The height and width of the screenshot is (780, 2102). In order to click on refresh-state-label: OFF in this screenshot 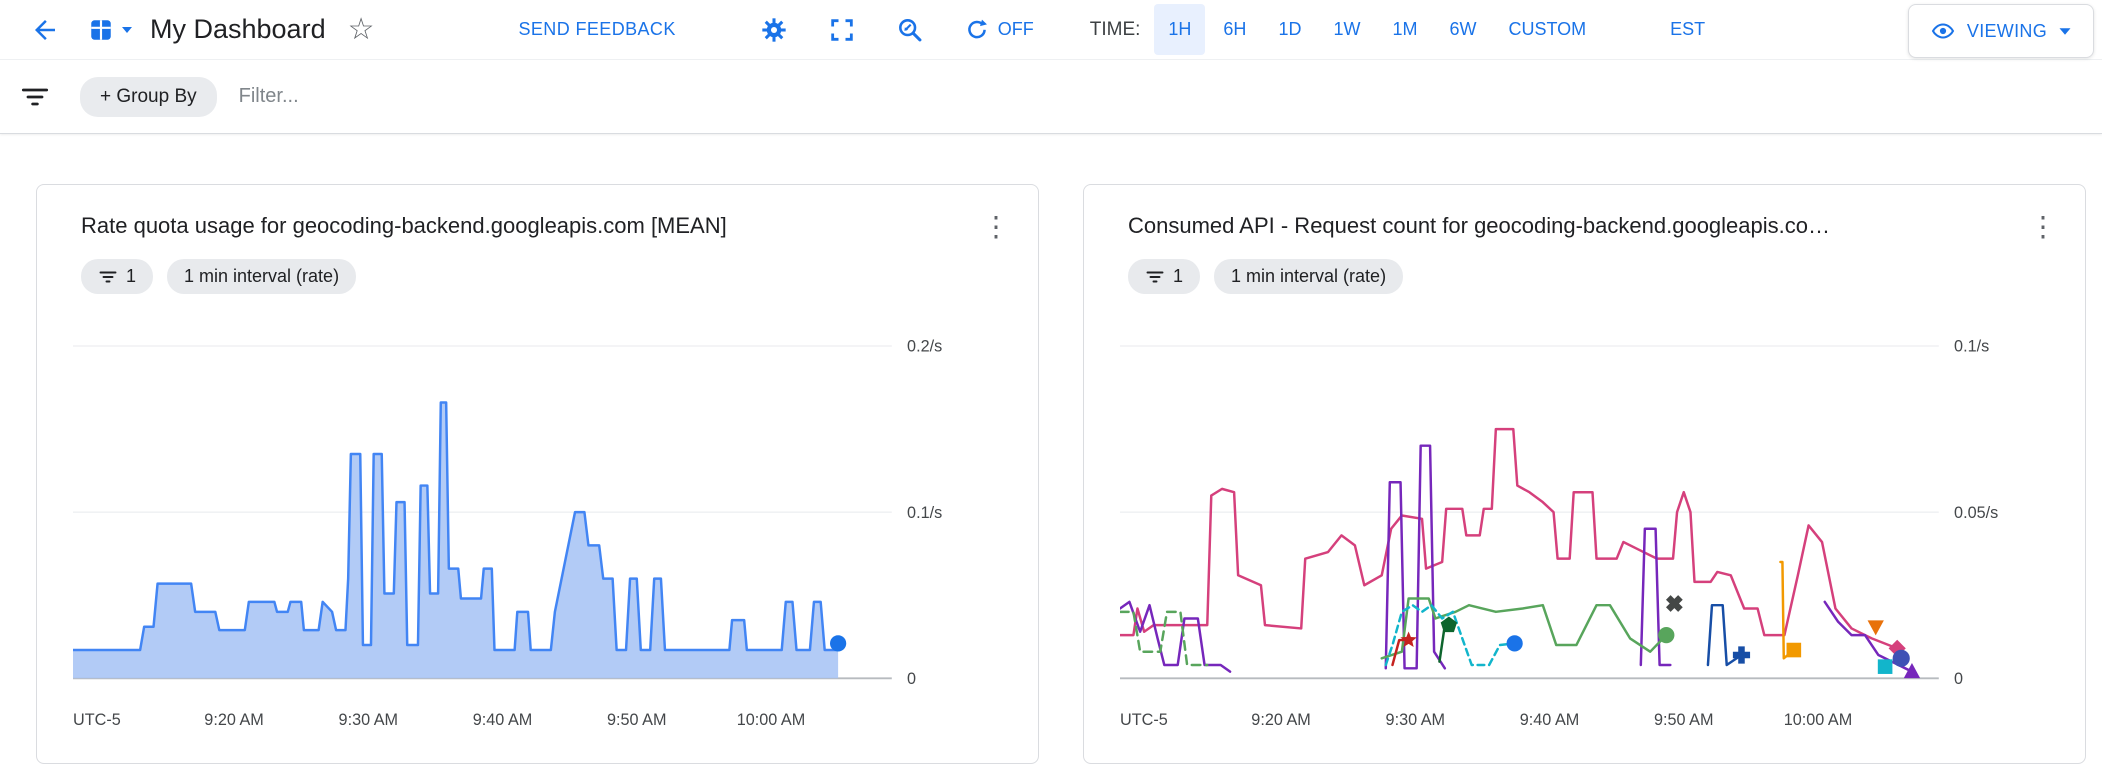, I will do `click(1015, 29)`.